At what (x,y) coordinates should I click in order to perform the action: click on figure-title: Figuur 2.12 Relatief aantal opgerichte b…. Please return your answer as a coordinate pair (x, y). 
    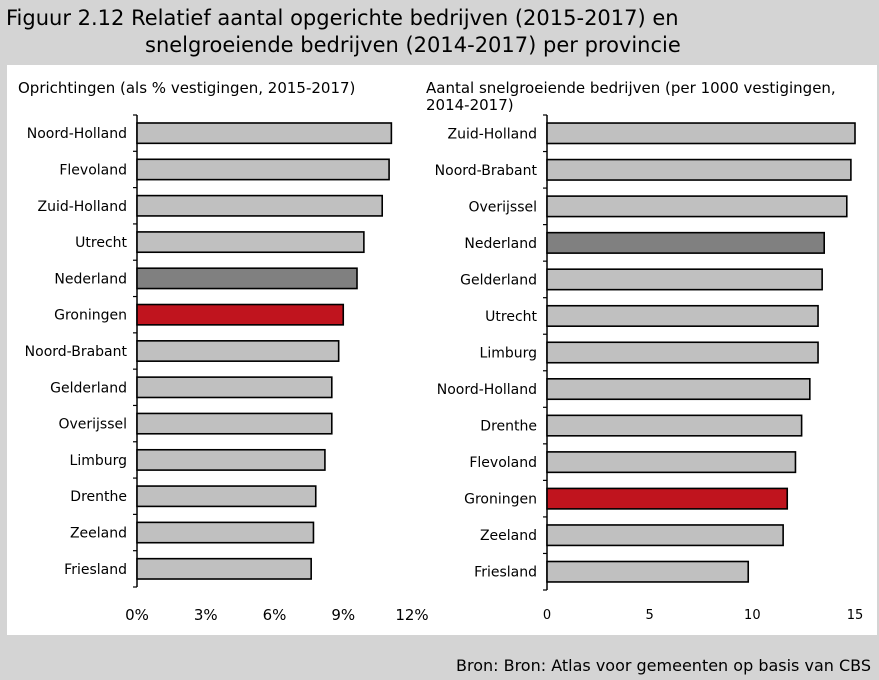
    Looking at the image, I should click on (439, 30).